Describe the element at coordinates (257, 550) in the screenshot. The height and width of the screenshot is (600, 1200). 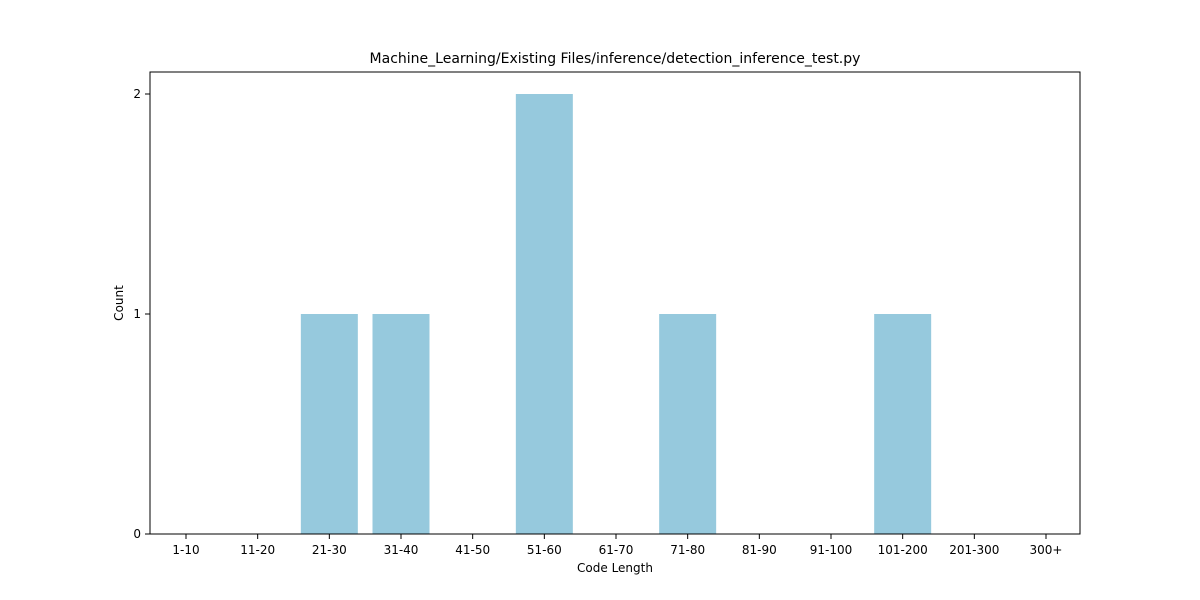
I see `x-tick-label: 11-20` at that location.